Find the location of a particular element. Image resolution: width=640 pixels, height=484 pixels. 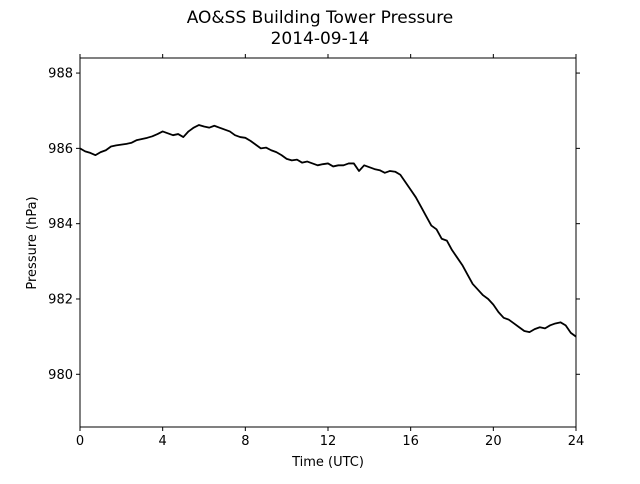

y-axis-label: Pressure (hPa) is located at coordinates (32, 242).